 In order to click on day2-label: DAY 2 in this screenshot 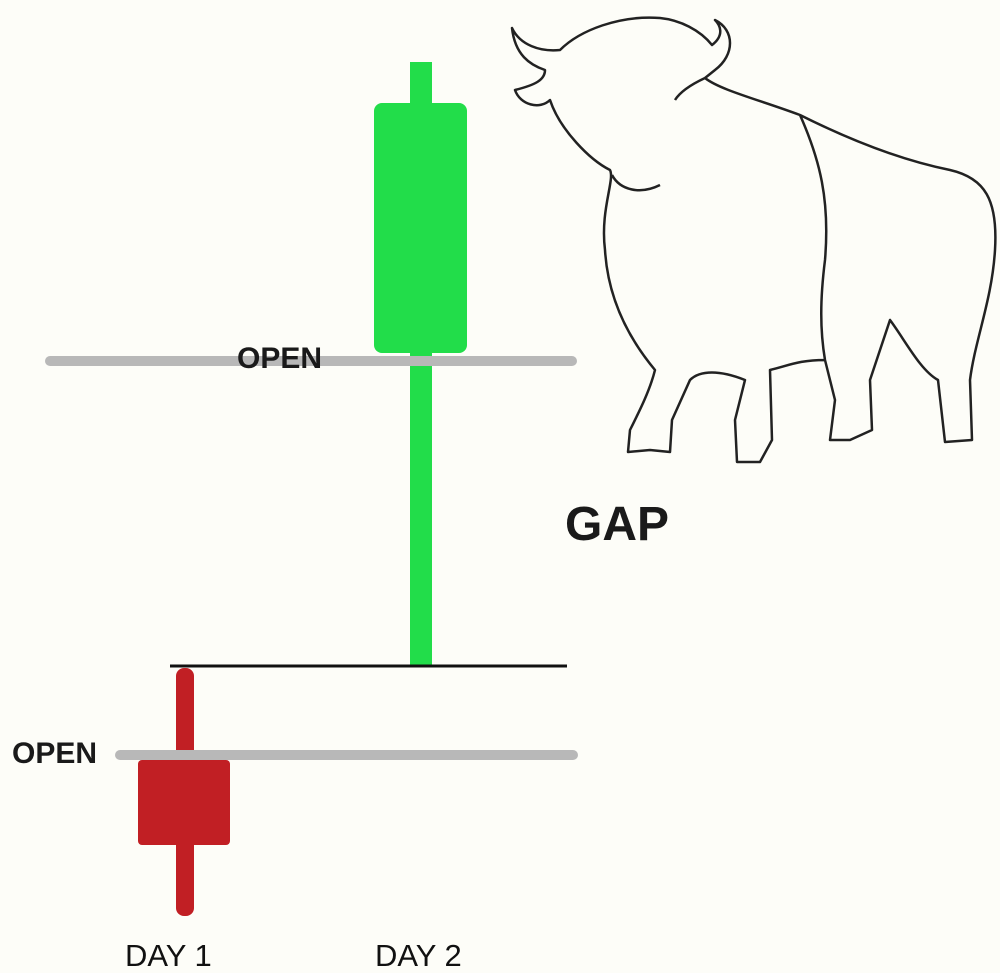, I will do `click(418, 955)`.